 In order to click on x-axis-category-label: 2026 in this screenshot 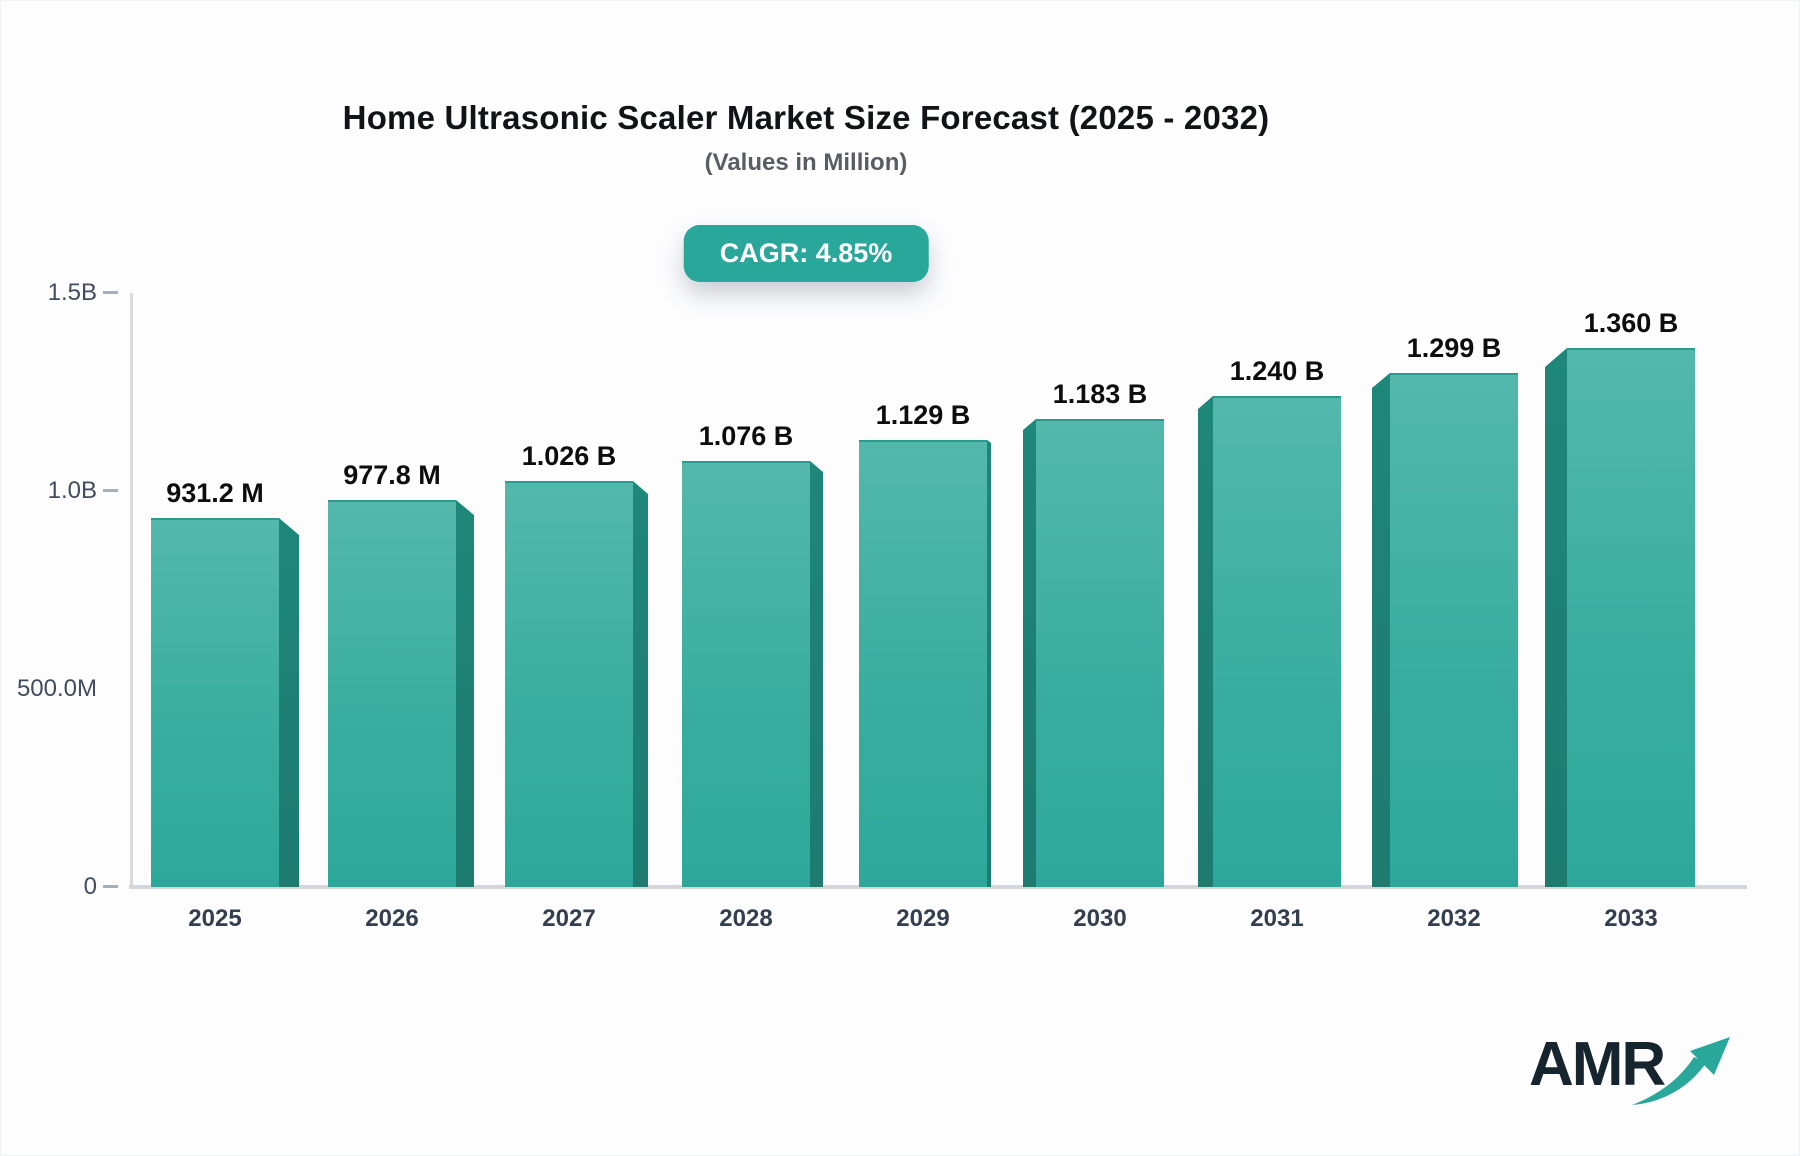, I will do `click(392, 918)`.